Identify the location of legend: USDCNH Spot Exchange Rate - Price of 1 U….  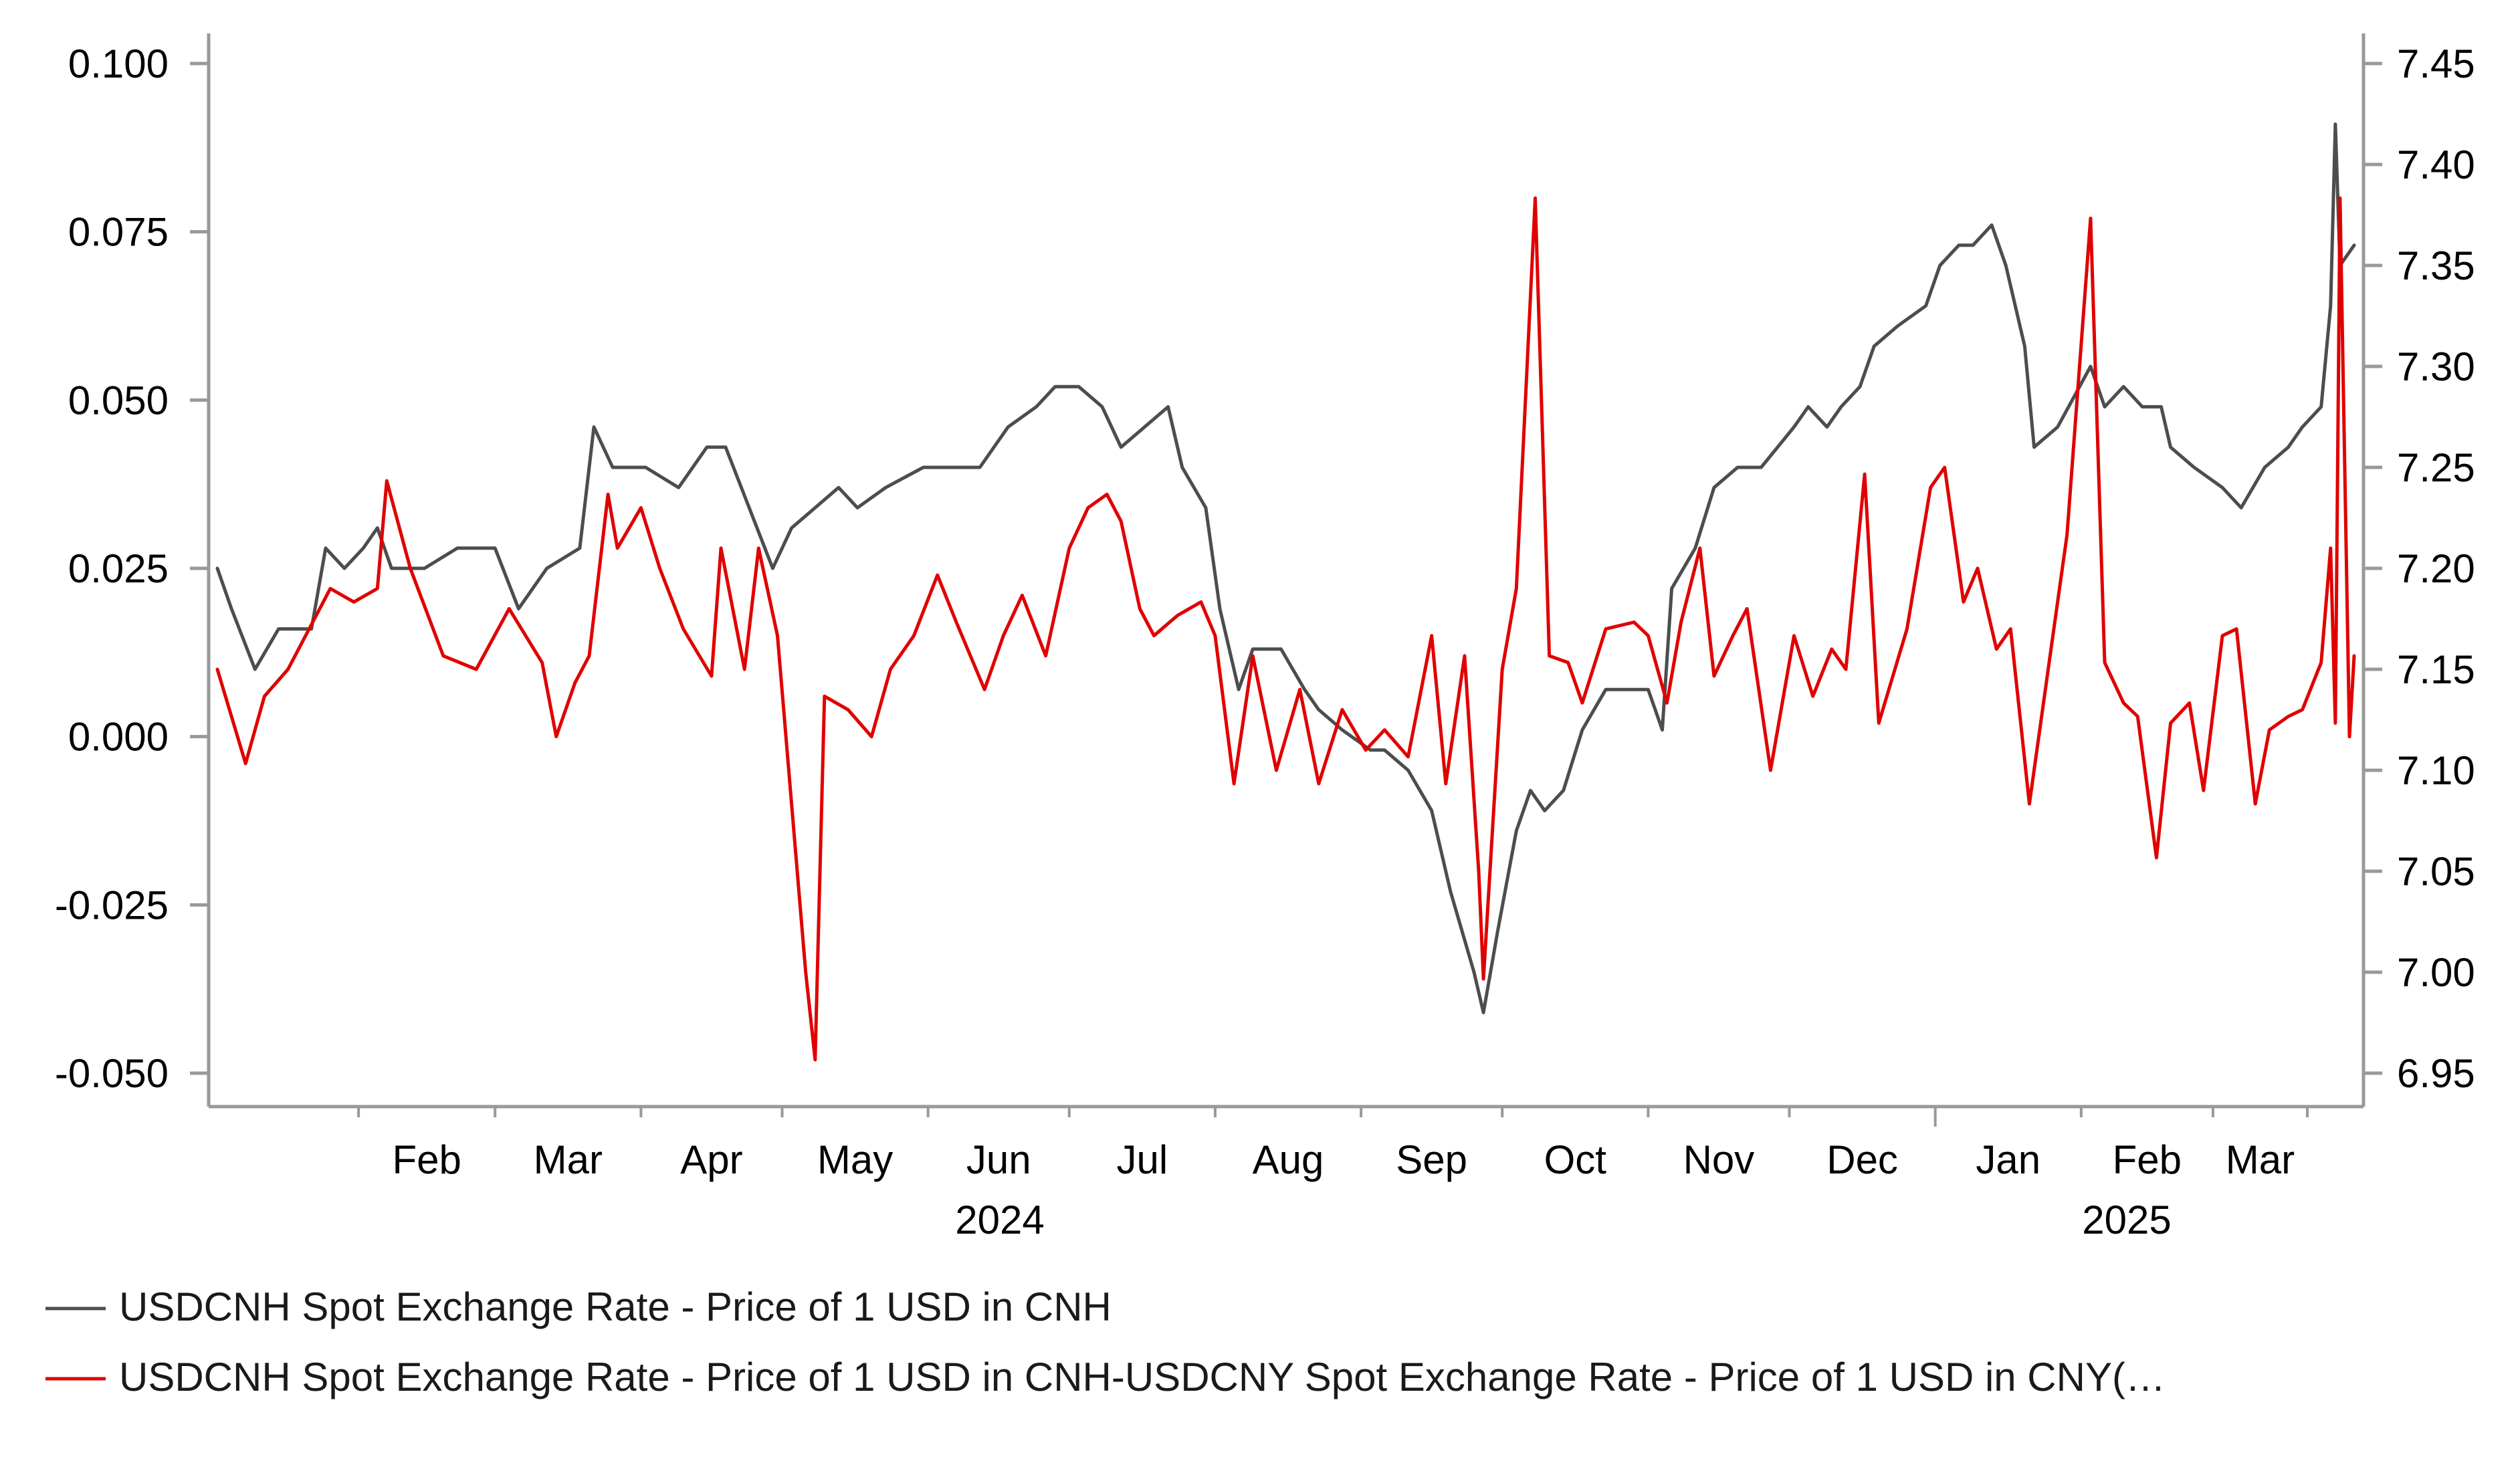
(1105, 1341).